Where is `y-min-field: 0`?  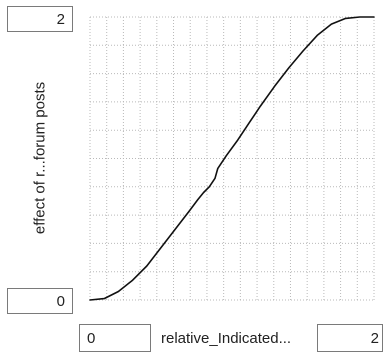
y-min-field: 0 is located at coordinates (40, 301).